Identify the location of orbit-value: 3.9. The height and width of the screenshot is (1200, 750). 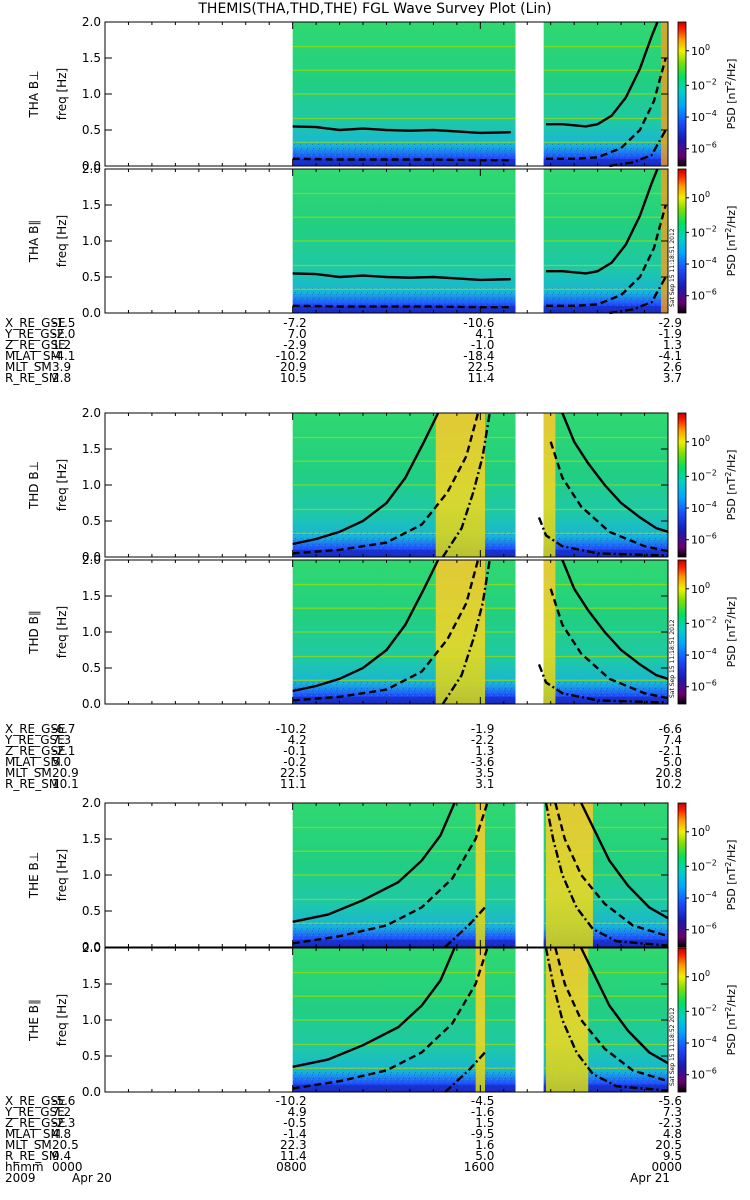
(62, 367).